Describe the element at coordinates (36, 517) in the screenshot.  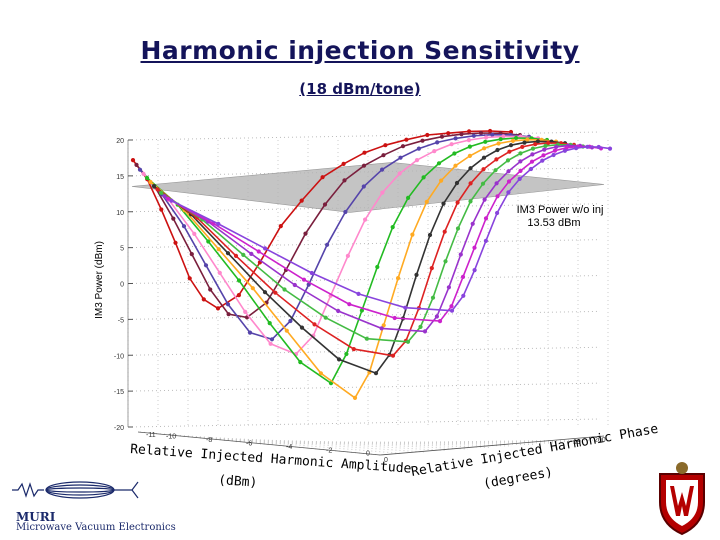
I see `muri-logo-text: MURI` at that location.